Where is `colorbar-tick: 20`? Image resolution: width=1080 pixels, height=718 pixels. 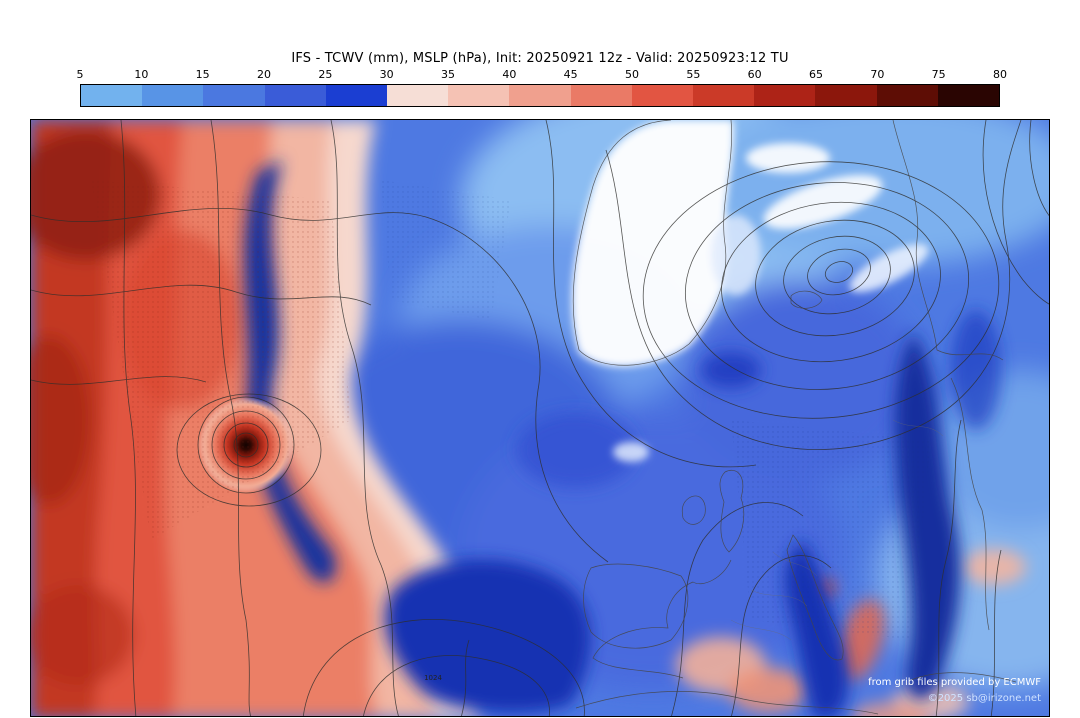 colorbar-tick: 20 is located at coordinates (264, 74).